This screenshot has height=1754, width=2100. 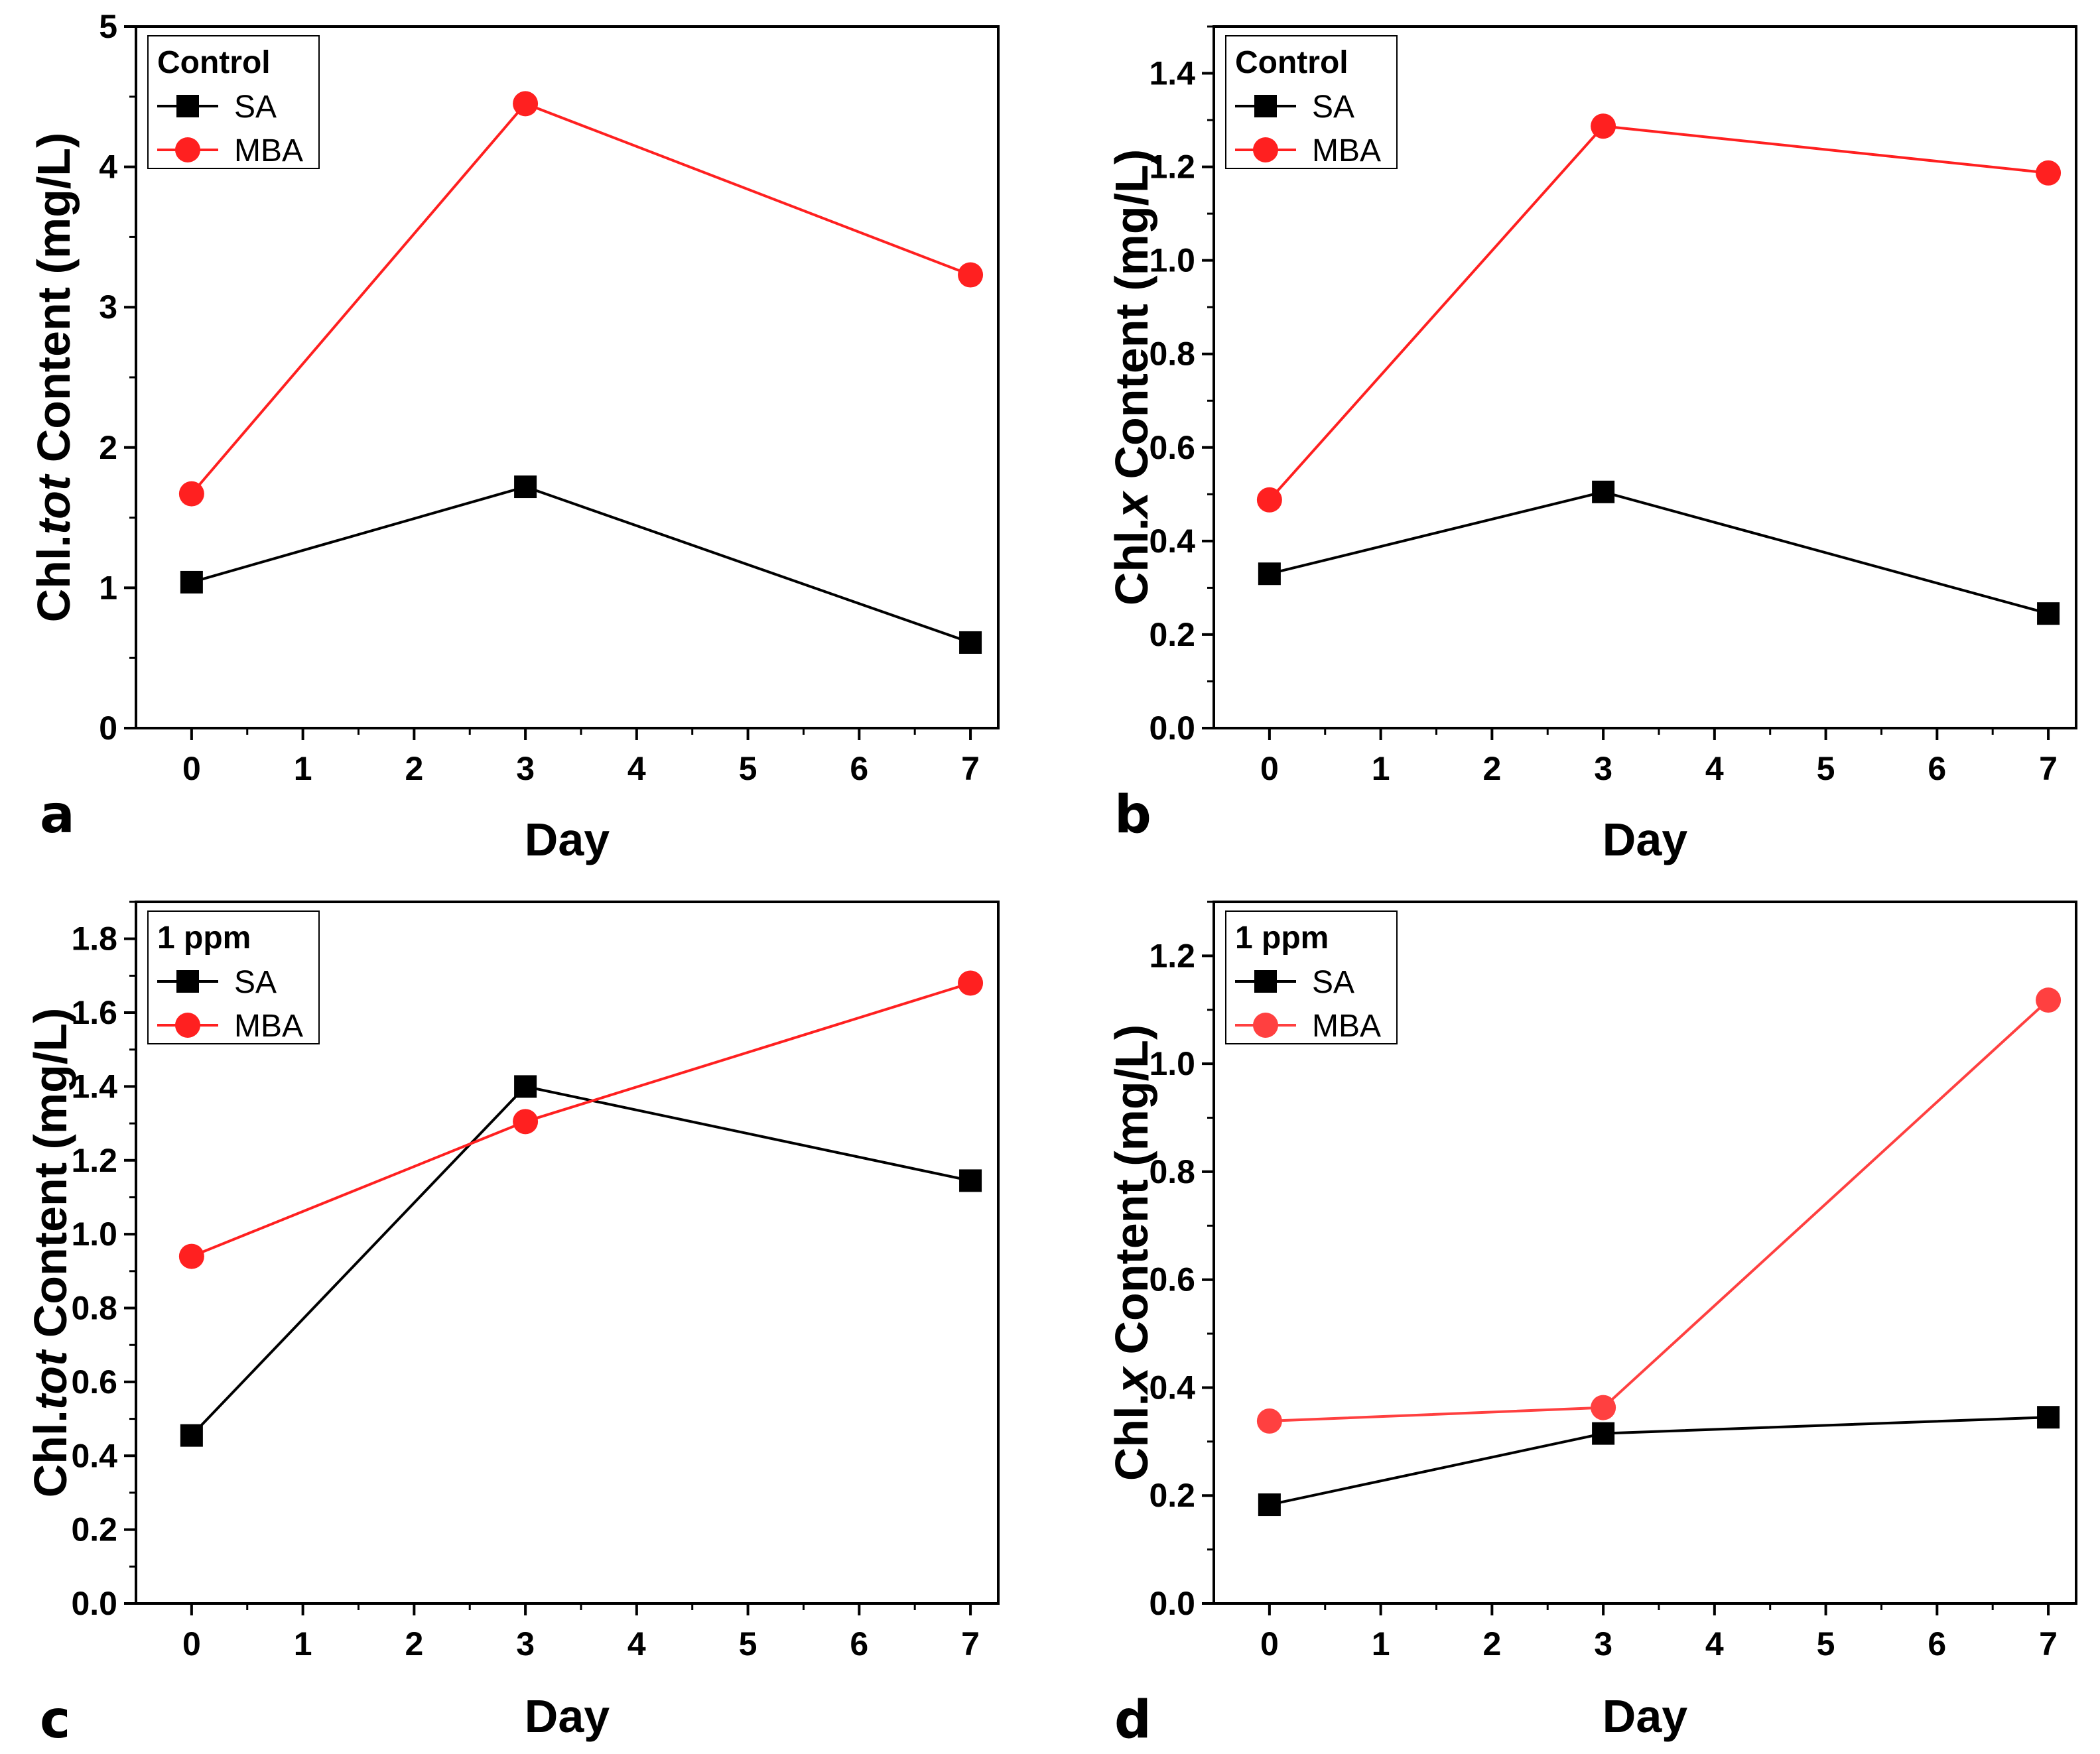 What do you see at coordinates (55, 1720) in the screenshot?
I see `panel-label: c` at bounding box center [55, 1720].